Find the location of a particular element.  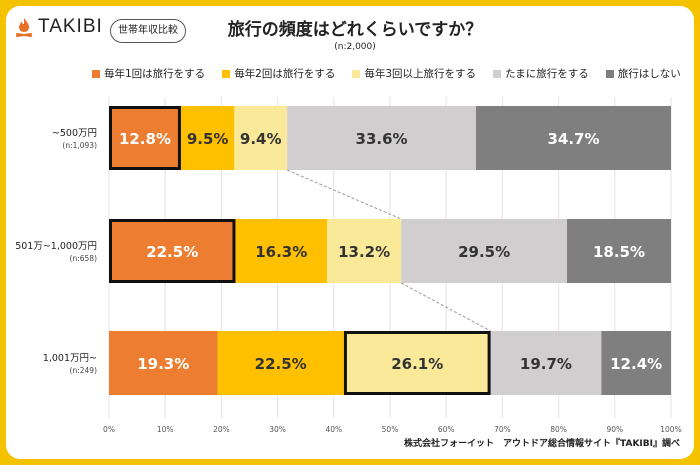

legend-label: 毎年1回は旅行をする is located at coordinates (155, 74).